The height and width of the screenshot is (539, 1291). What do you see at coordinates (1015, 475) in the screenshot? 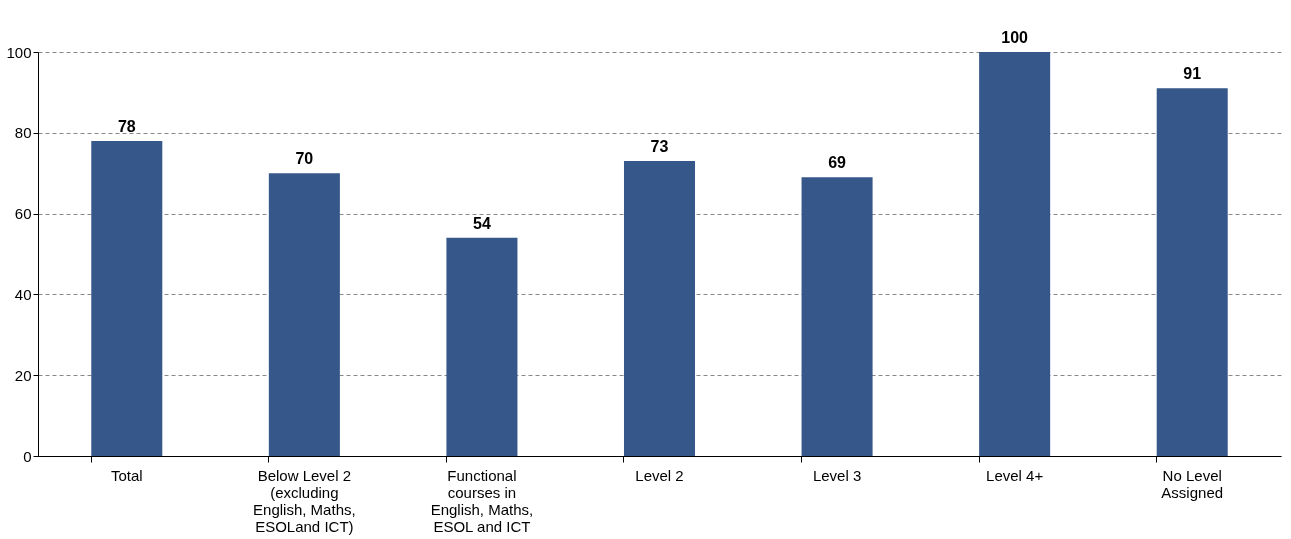
I see `x-tick-label: Level 4+` at bounding box center [1015, 475].